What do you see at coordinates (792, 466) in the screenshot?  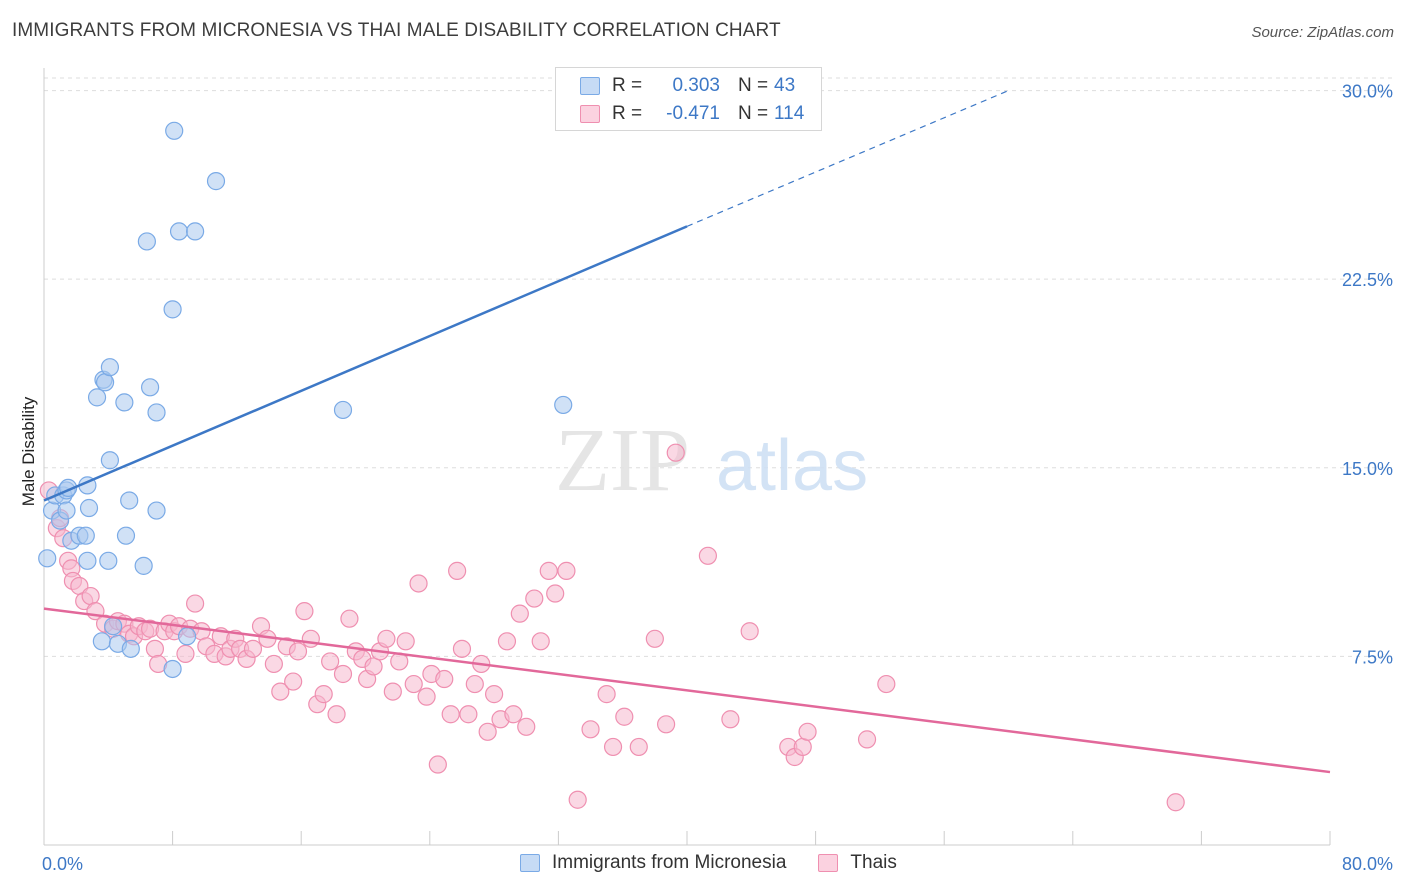 I see `watermark-atlas: atlas` at bounding box center [792, 466].